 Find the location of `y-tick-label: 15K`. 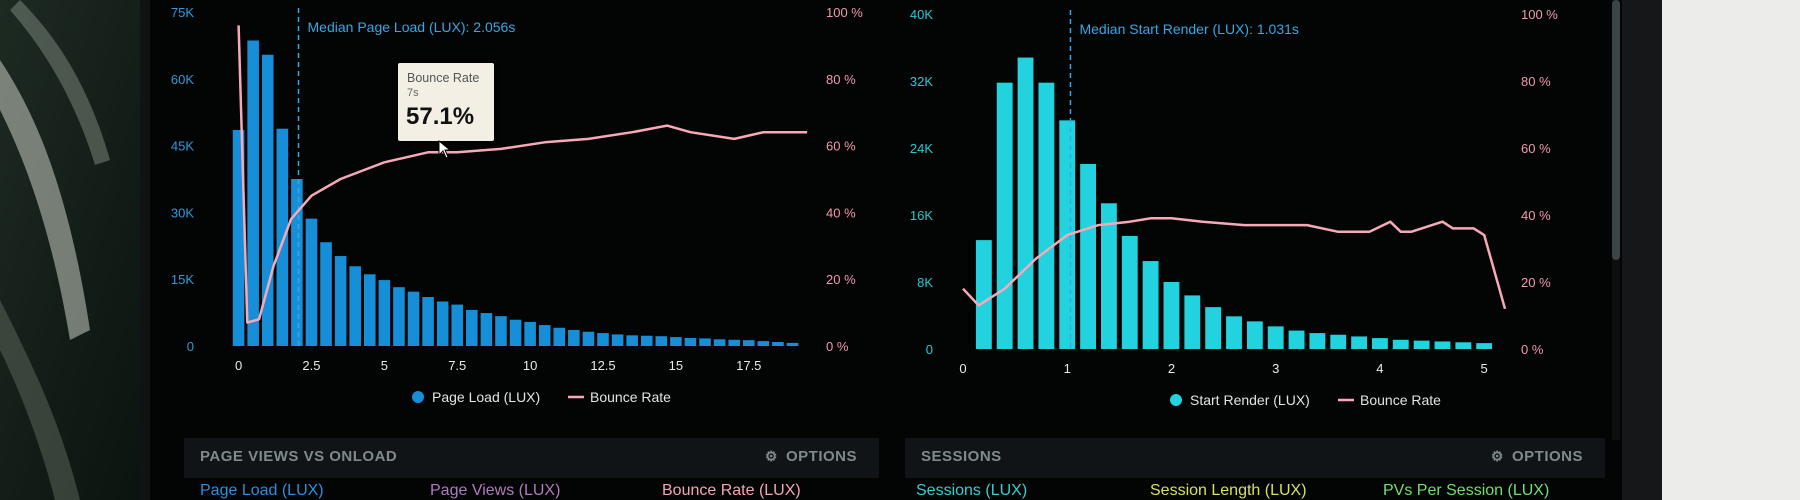

y-tick-label: 15K is located at coordinates (182, 279).